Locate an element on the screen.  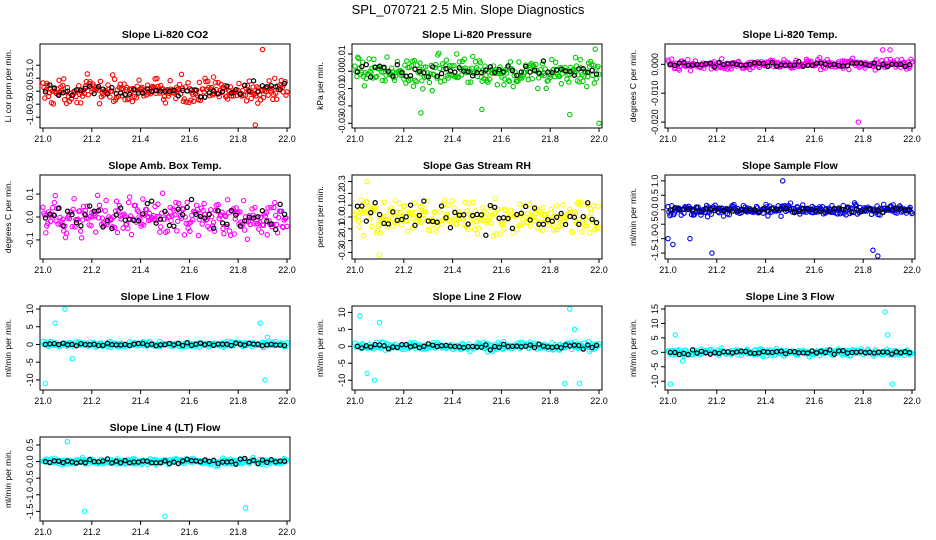
x-tick-label: 21.0 is located at coordinates (355, 270).